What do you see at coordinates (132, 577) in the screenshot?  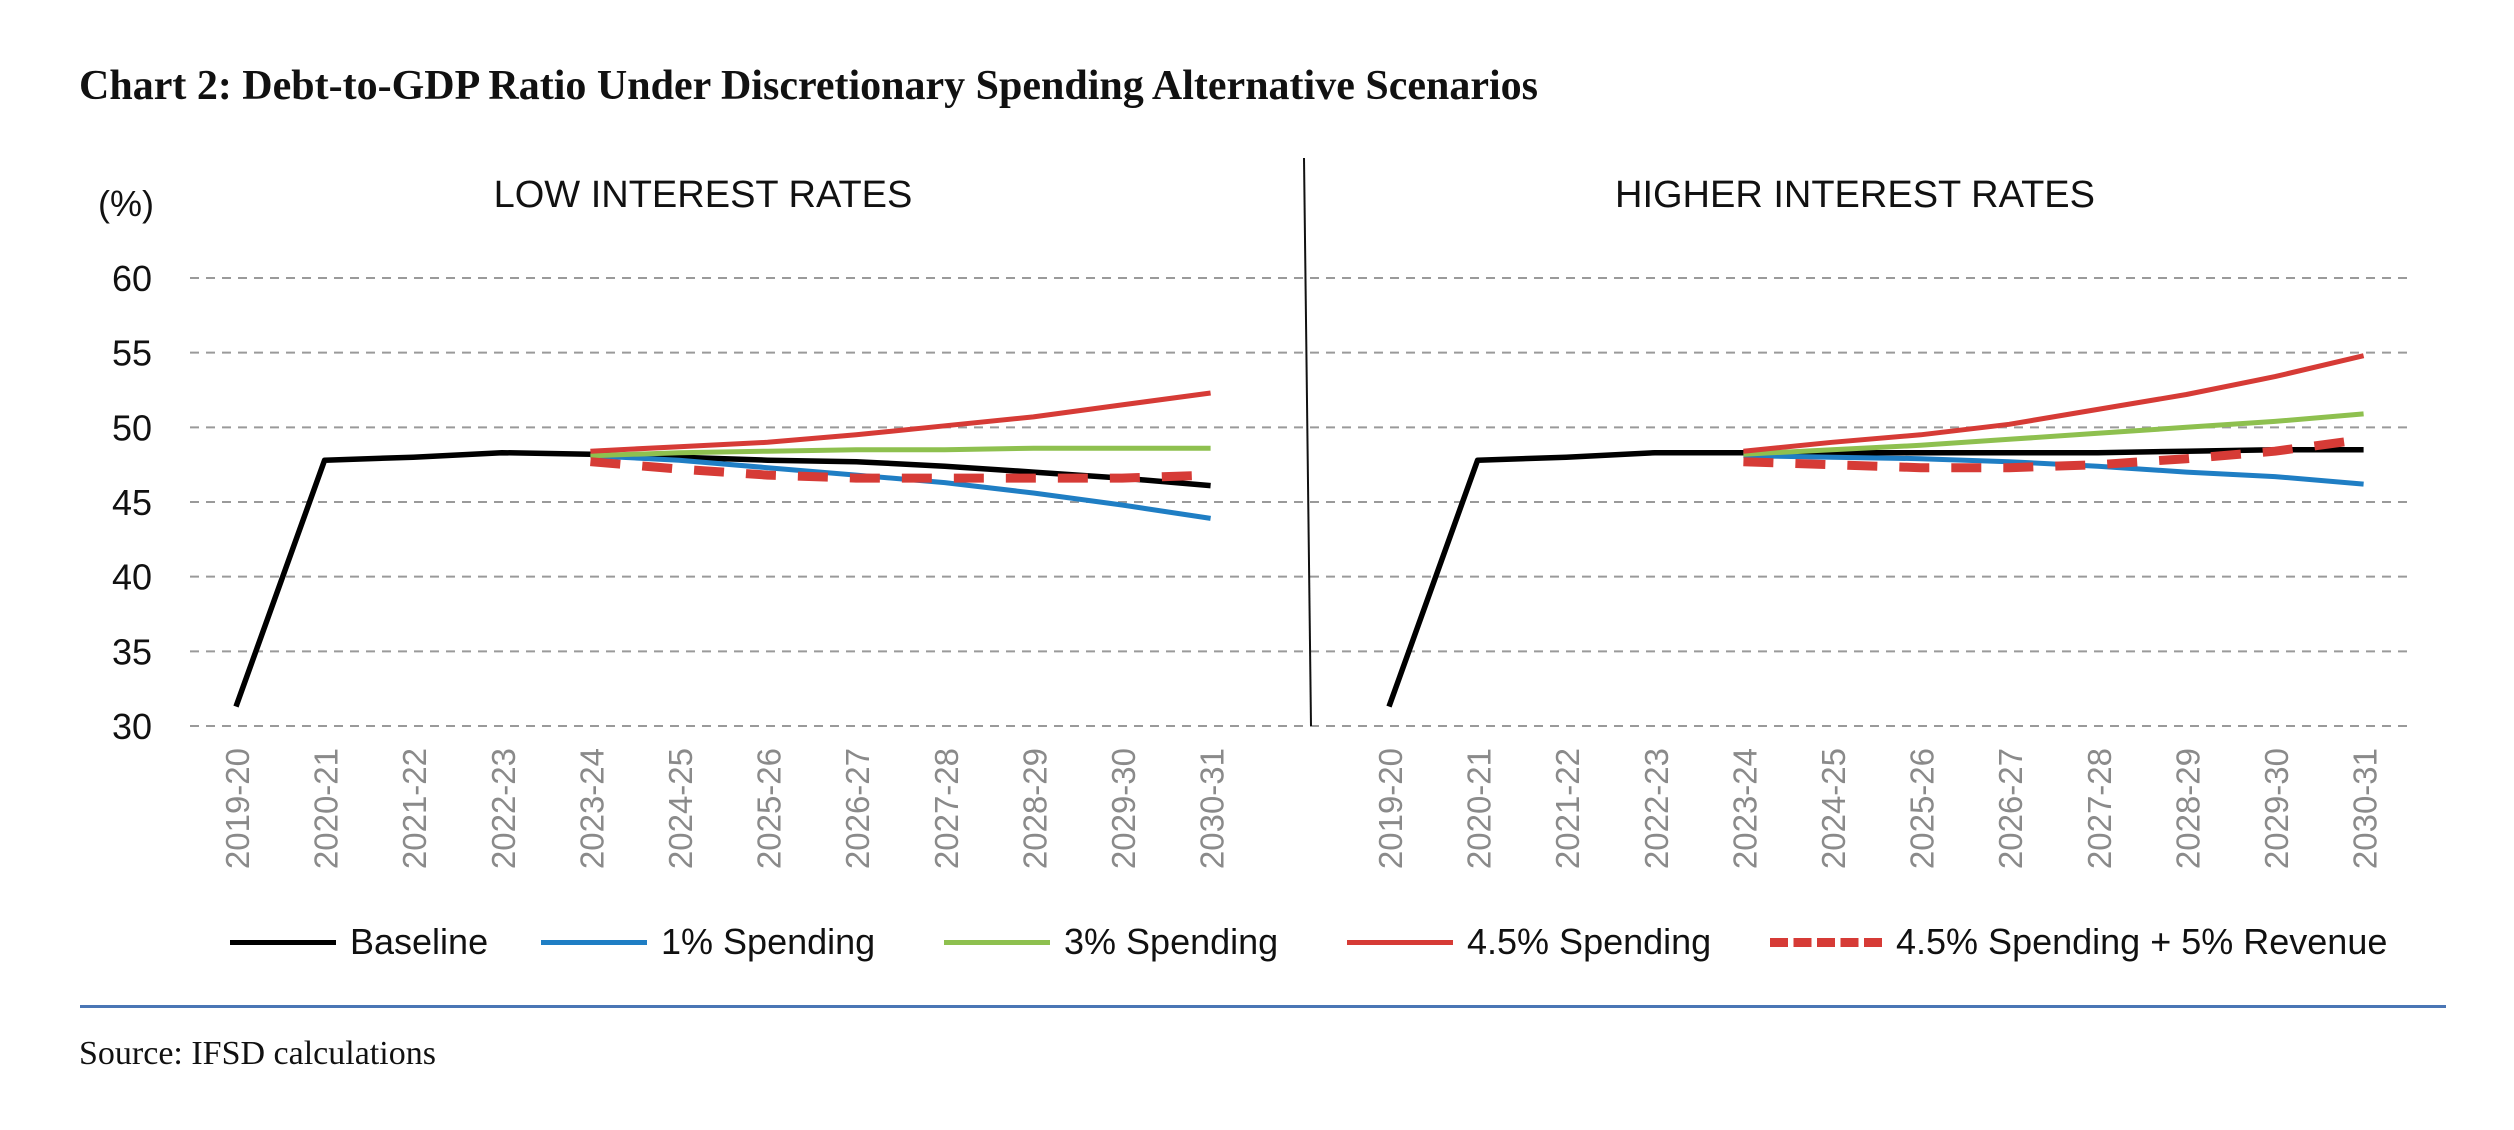 I see `y-tick-label: 40` at bounding box center [132, 577].